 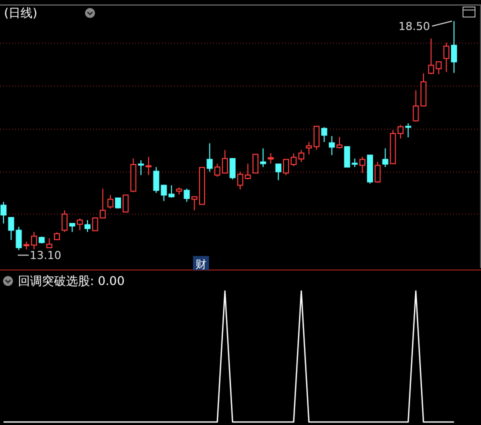 I want to click on annotation: 18.50, so click(x=414, y=27).